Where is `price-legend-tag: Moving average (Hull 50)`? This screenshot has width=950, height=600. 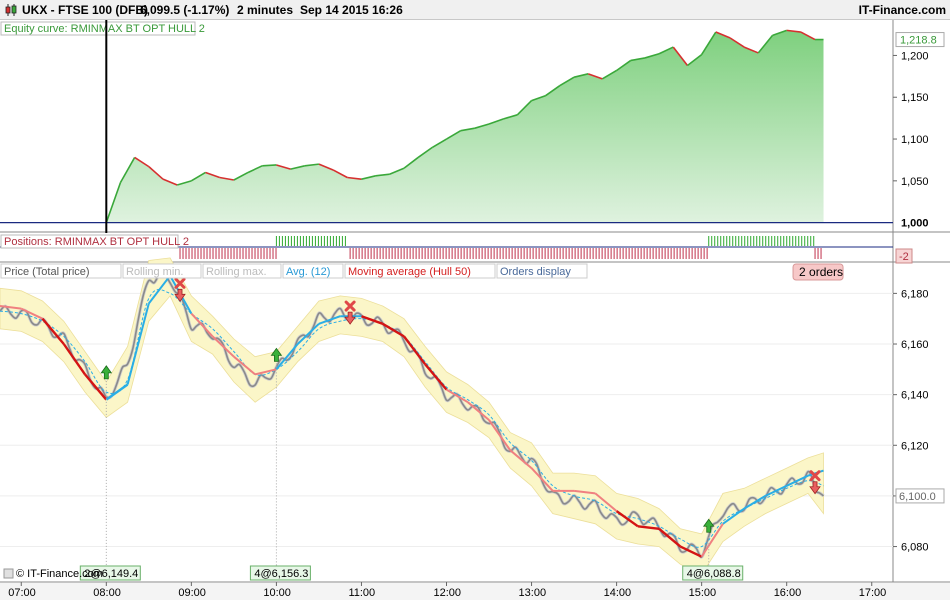
price-legend-tag: Moving average (Hull 50) is located at coordinates (409, 272).